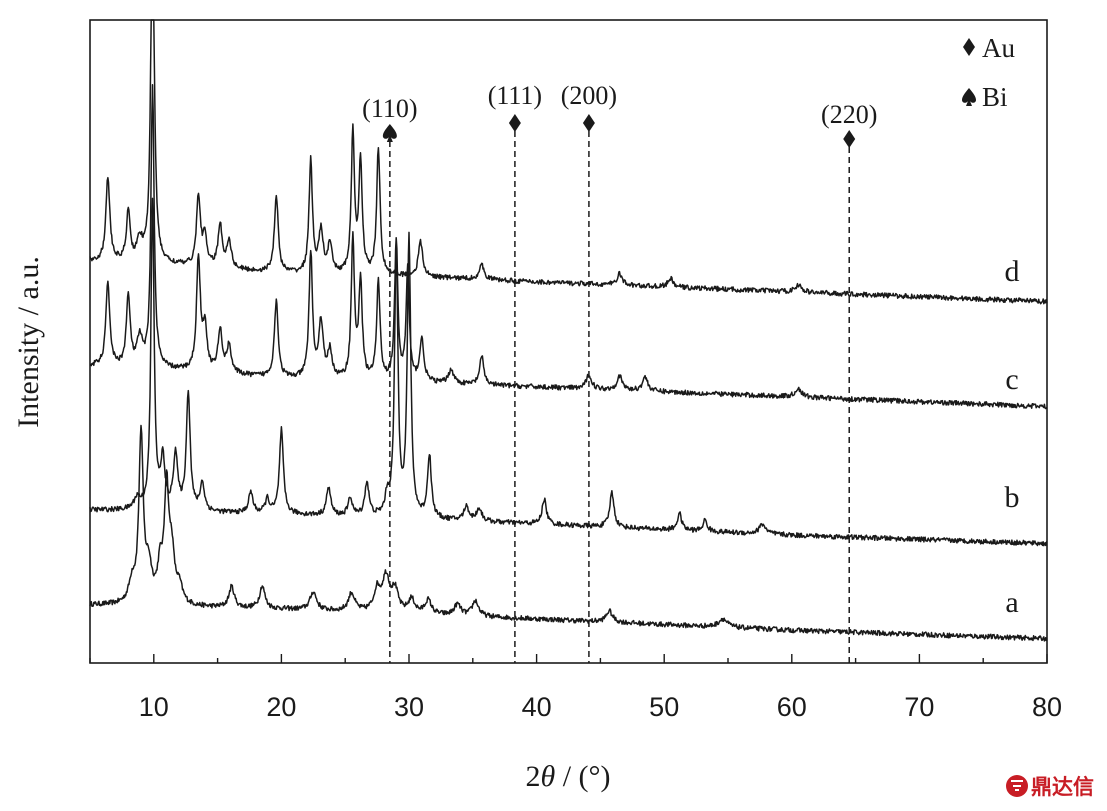  I want to click on series-label-b: b, so click(1012, 497).